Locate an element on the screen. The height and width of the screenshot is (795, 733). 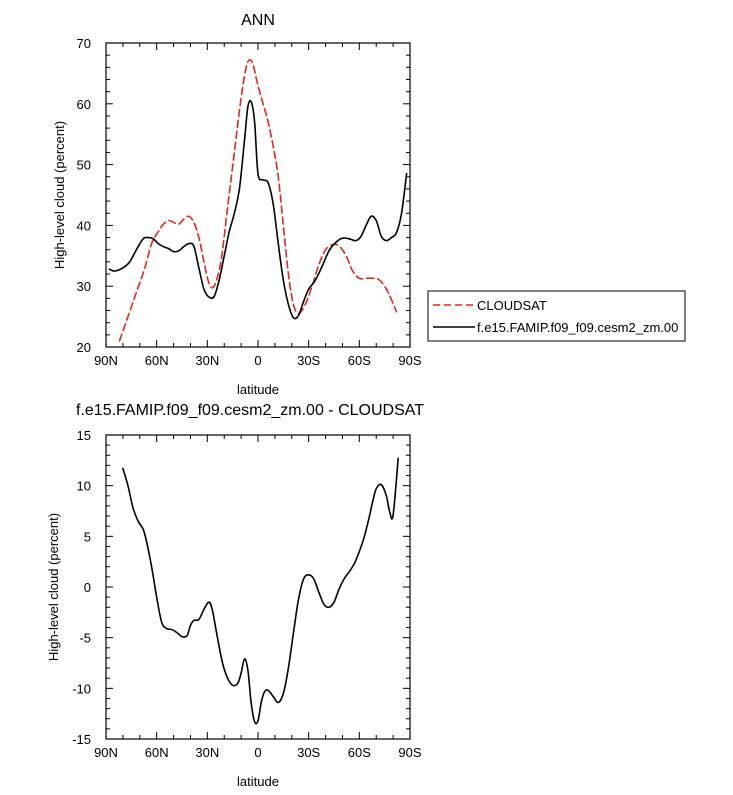
y-tick-label: -5 is located at coordinates (85, 638).